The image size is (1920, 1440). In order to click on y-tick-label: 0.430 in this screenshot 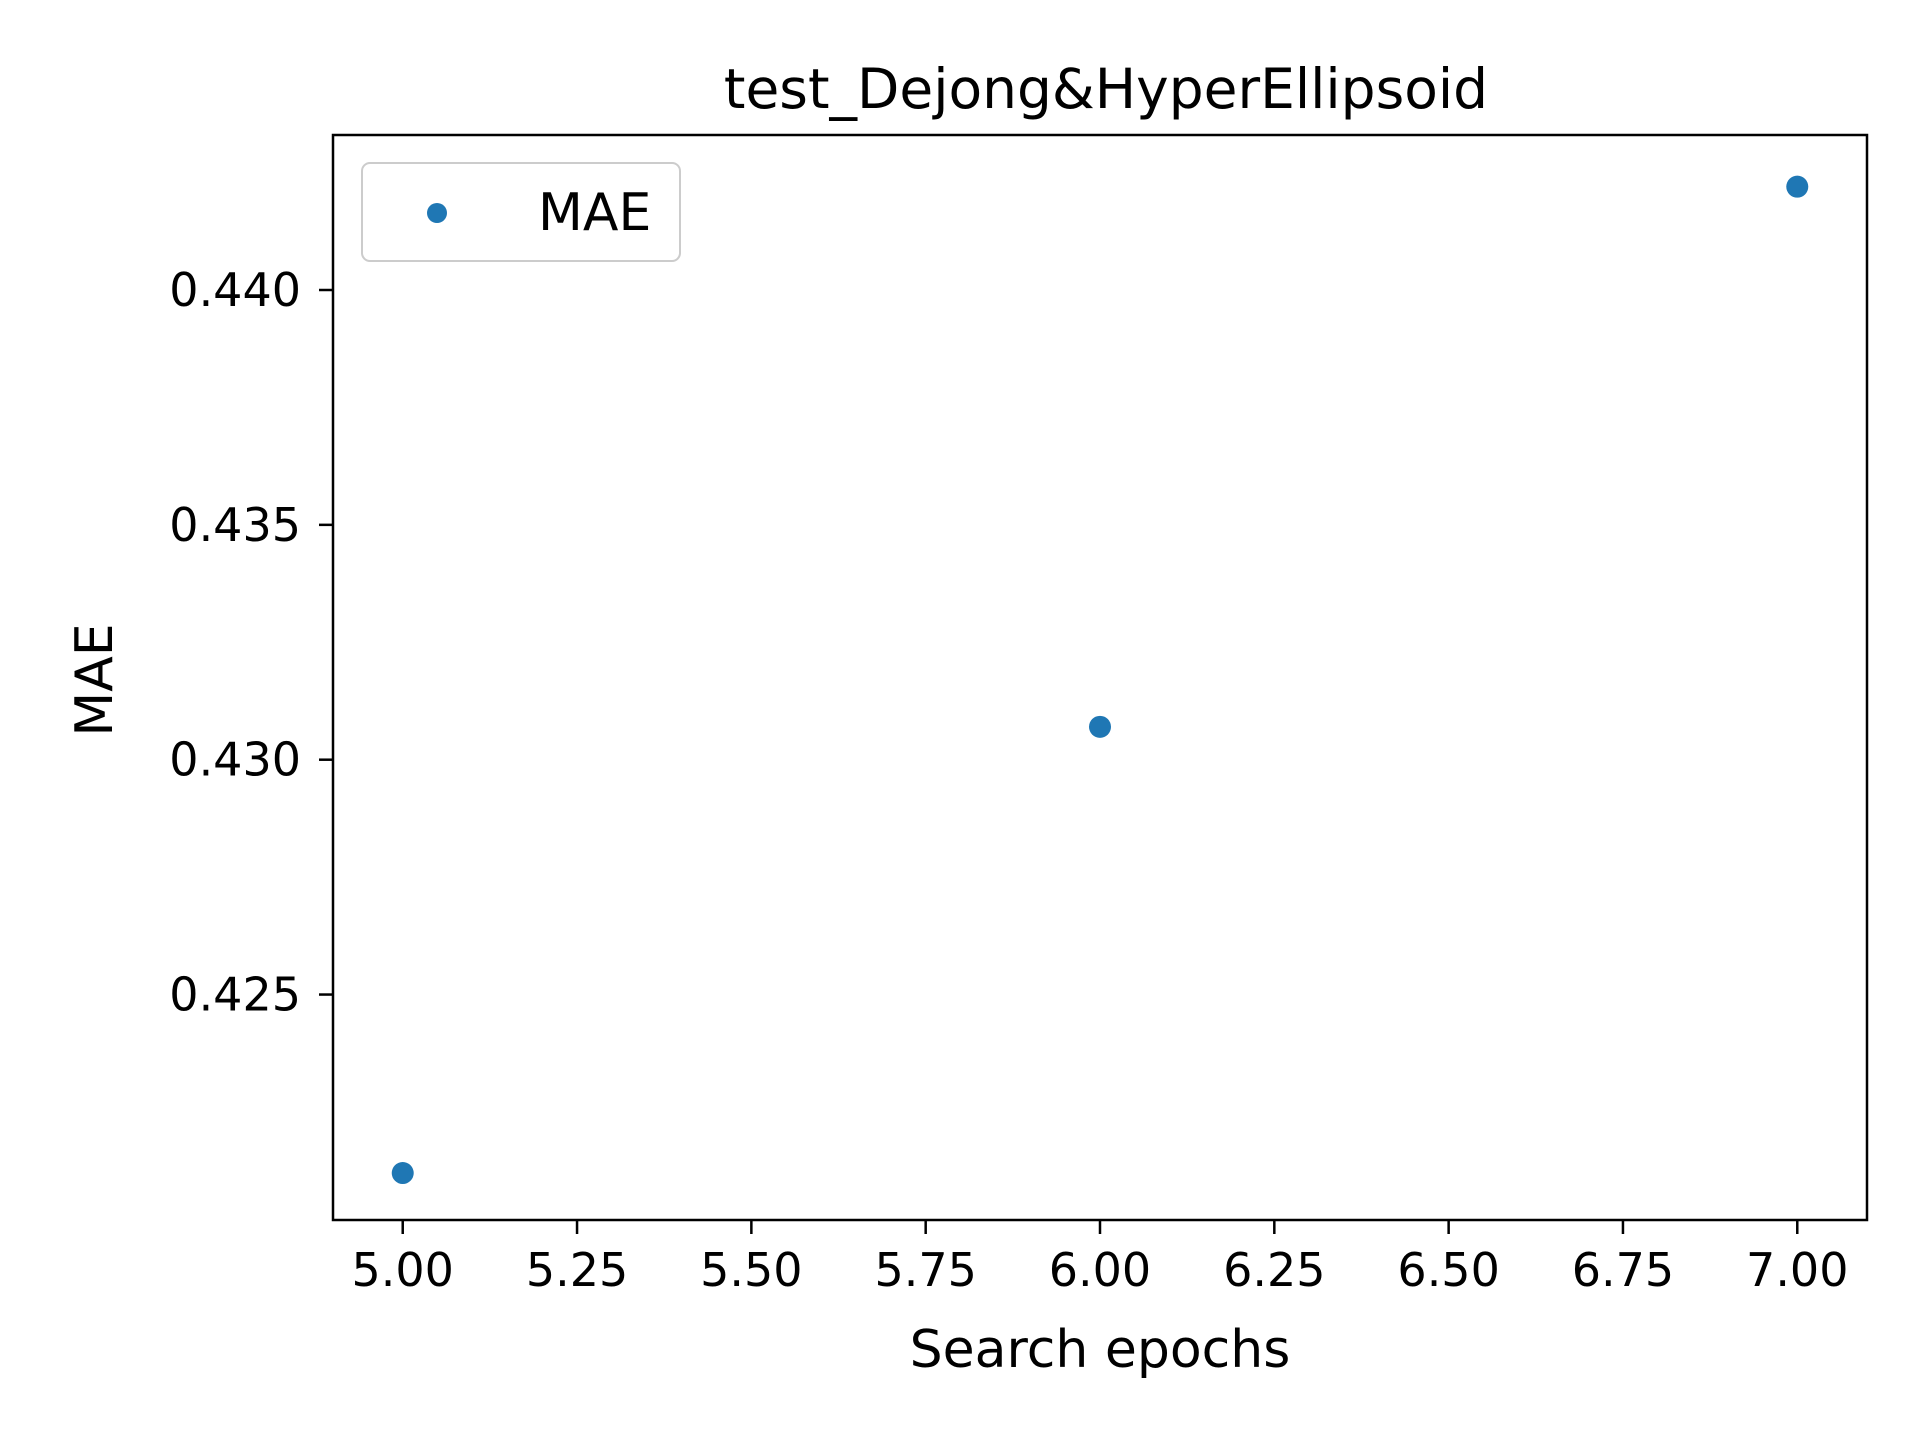, I will do `click(235, 760)`.